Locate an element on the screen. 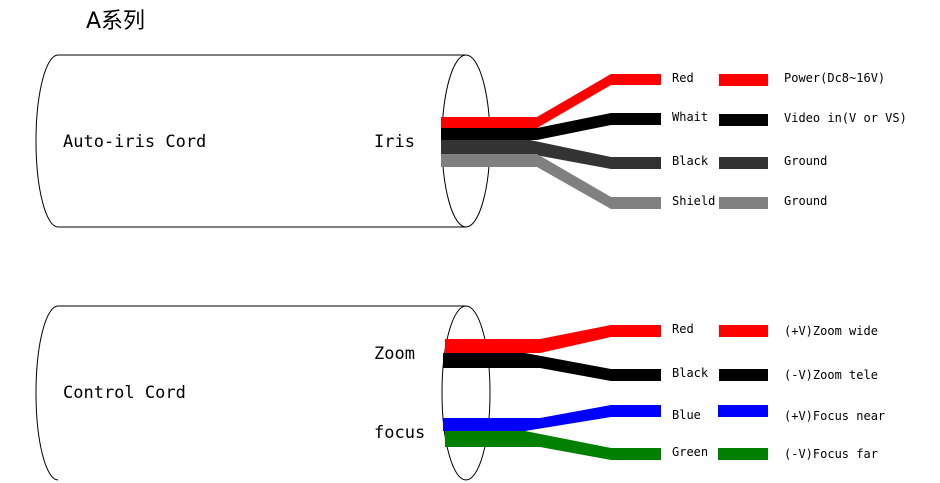  group-label-zoom: Zoom is located at coordinates (394, 354).